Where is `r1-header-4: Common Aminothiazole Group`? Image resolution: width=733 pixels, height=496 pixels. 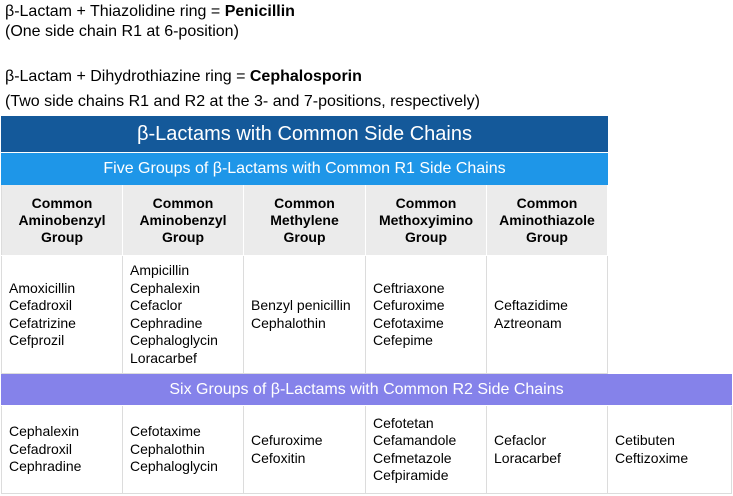
r1-header-4: Common Aminothiazole Group is located at coordinates (547, 220).